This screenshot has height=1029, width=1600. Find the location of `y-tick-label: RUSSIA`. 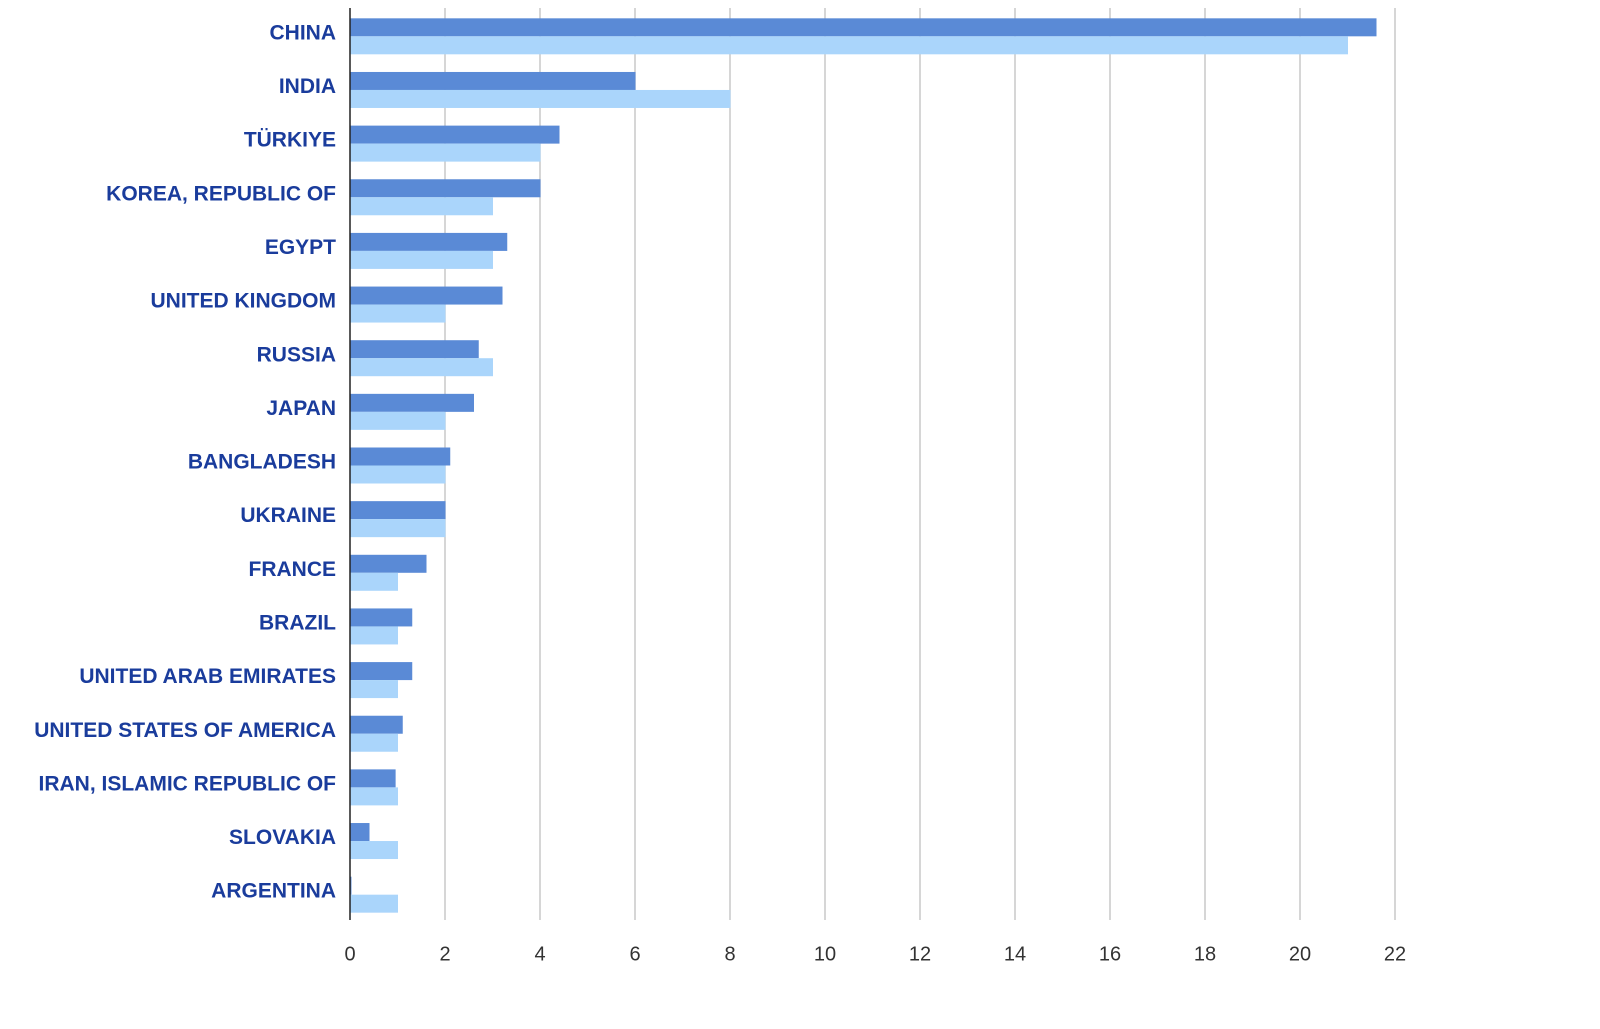

y-tick-label: RUSSIA is located at coordinates (296, 354).